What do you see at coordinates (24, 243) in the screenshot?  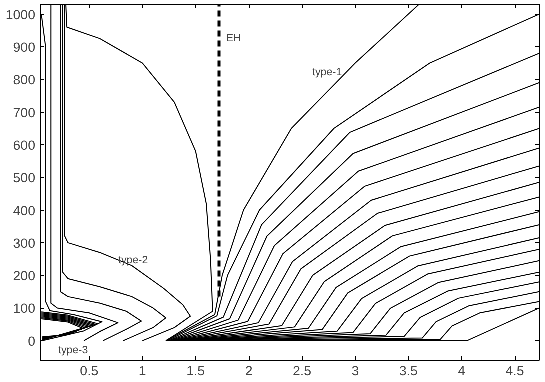 I see `y-tick-label: 300` at bounding box center [24, 243].